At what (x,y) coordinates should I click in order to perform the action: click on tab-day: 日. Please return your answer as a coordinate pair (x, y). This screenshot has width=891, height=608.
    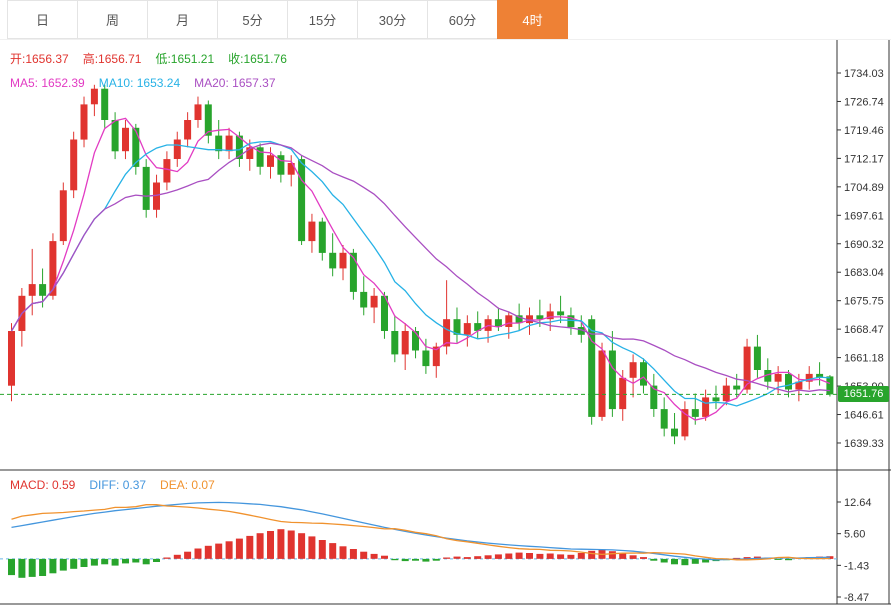
    Looking at the image, I should click on (42, 19).